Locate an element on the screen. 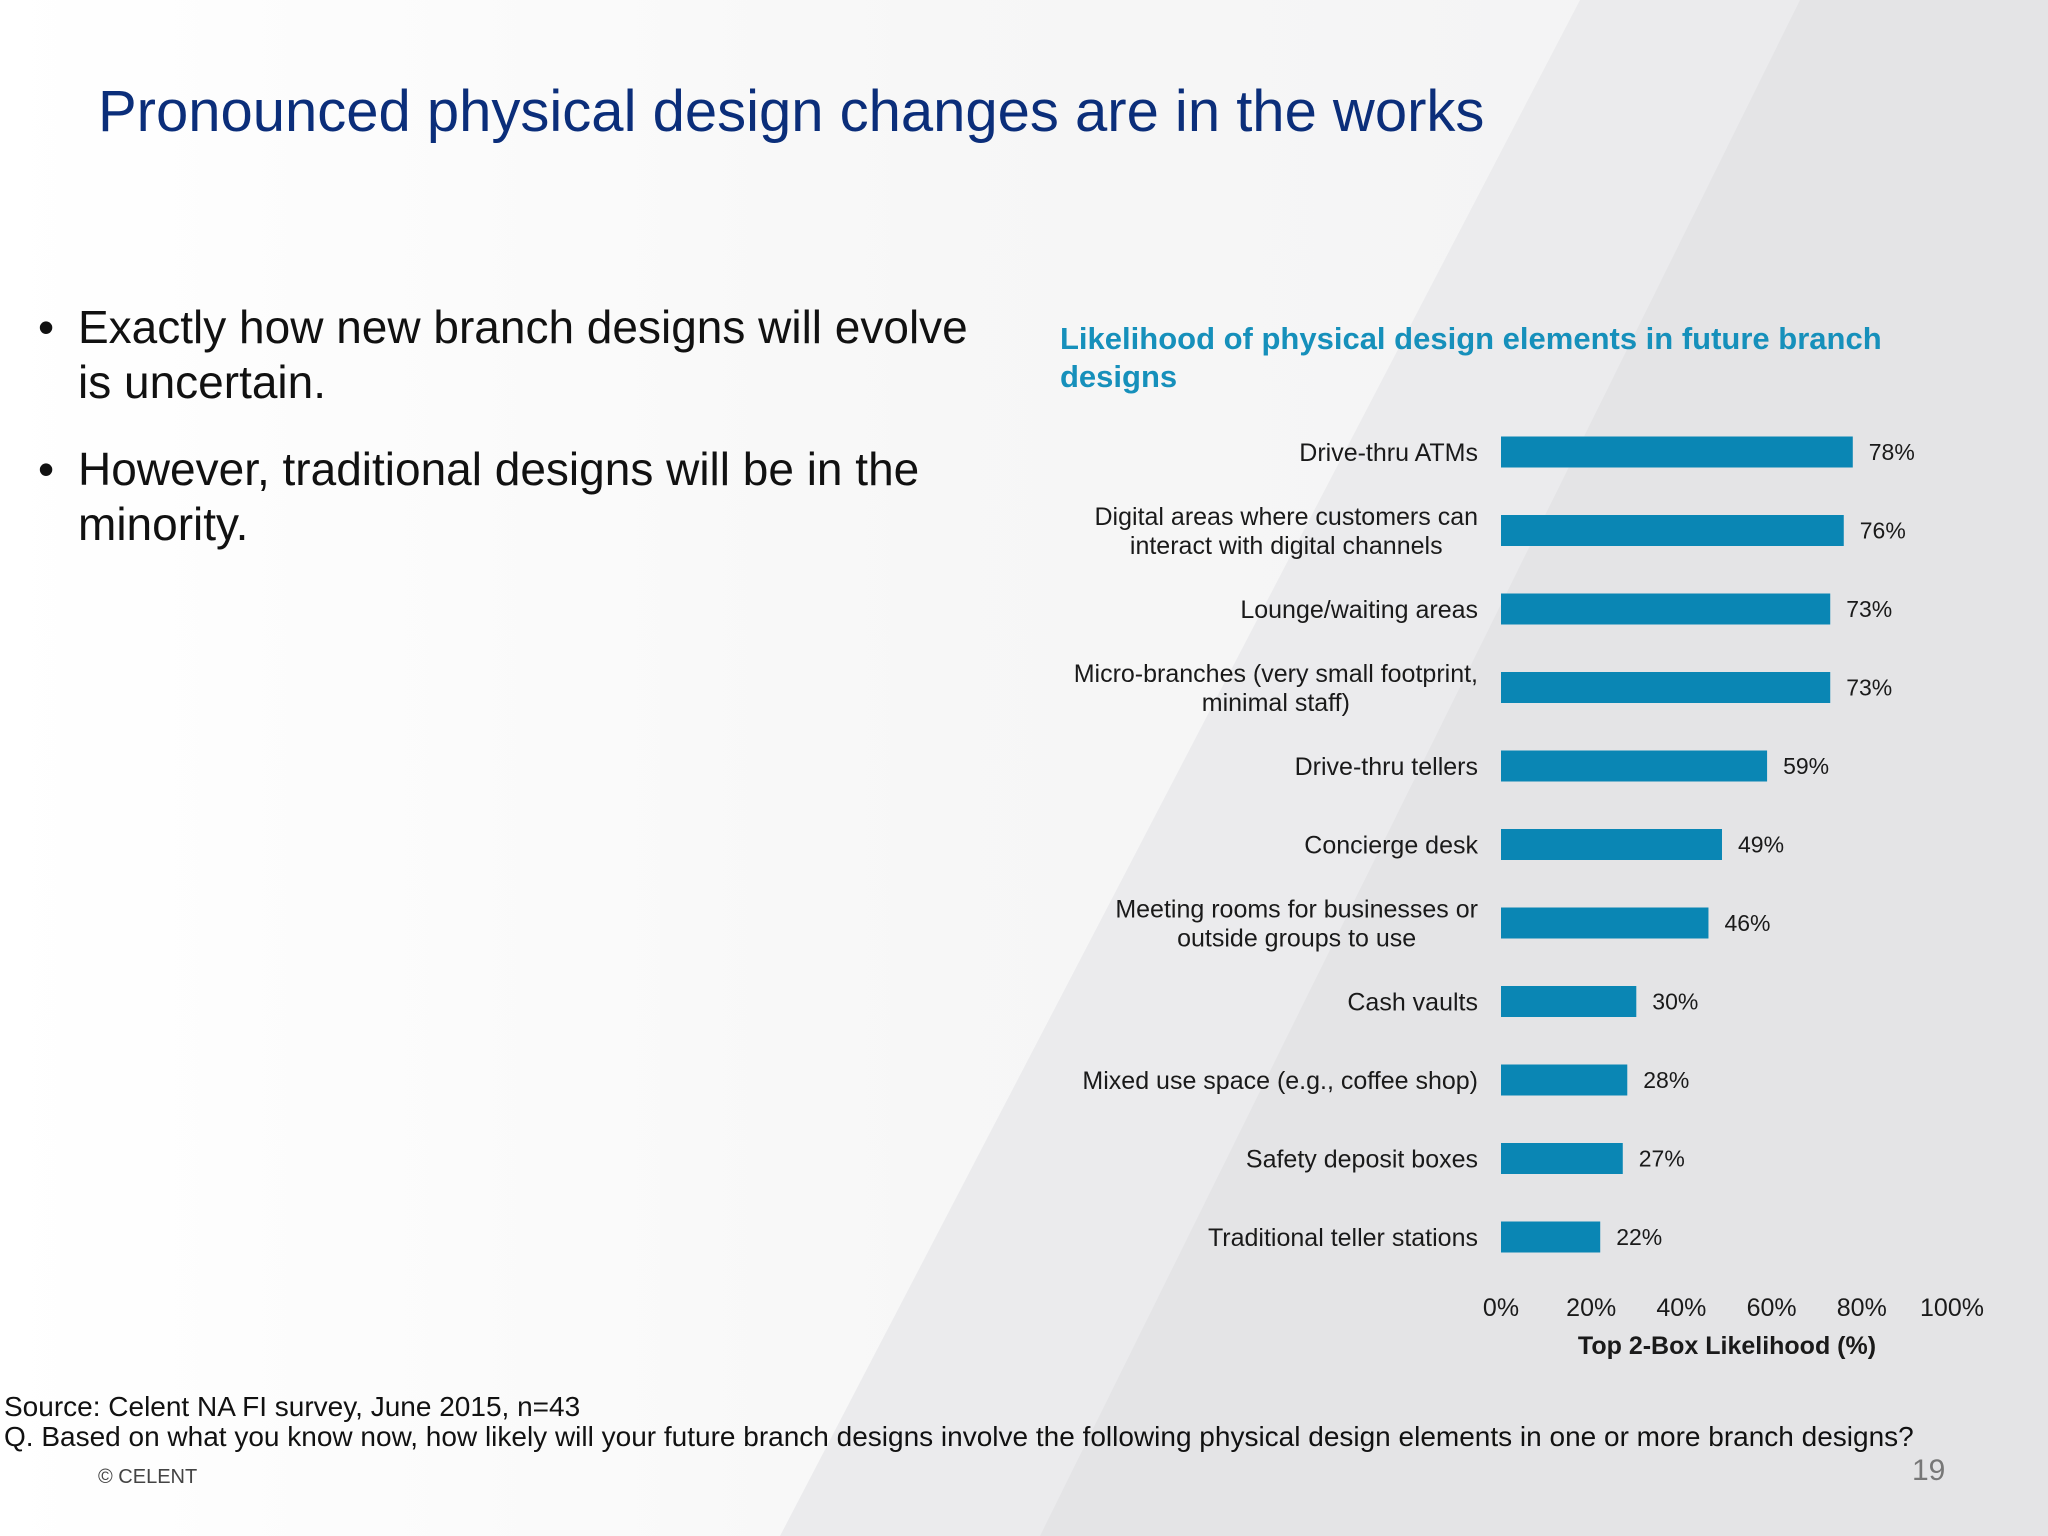 The height and width of the screenshot is (1536, 2048). category-label-line: Mixed use space (e.g., coffee shop) is located at coordinates (1280, 1081).